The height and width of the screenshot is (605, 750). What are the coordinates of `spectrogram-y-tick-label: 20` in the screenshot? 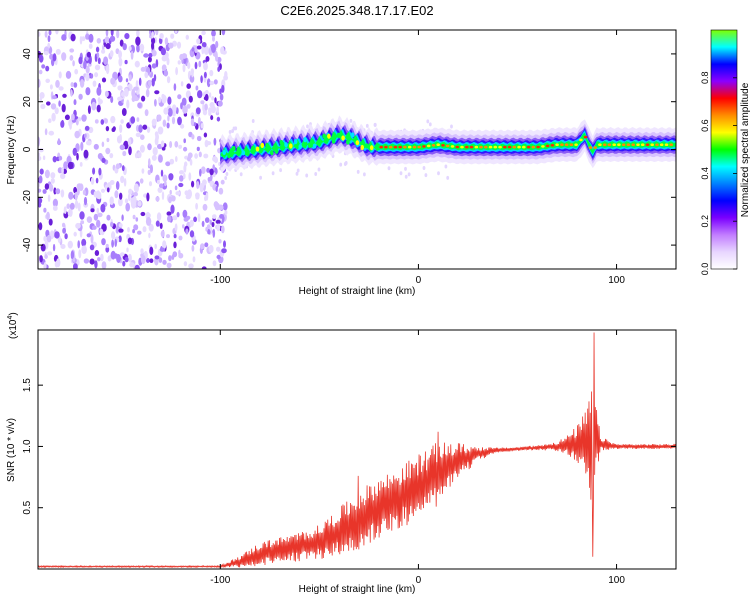 It's located at (27, 102).